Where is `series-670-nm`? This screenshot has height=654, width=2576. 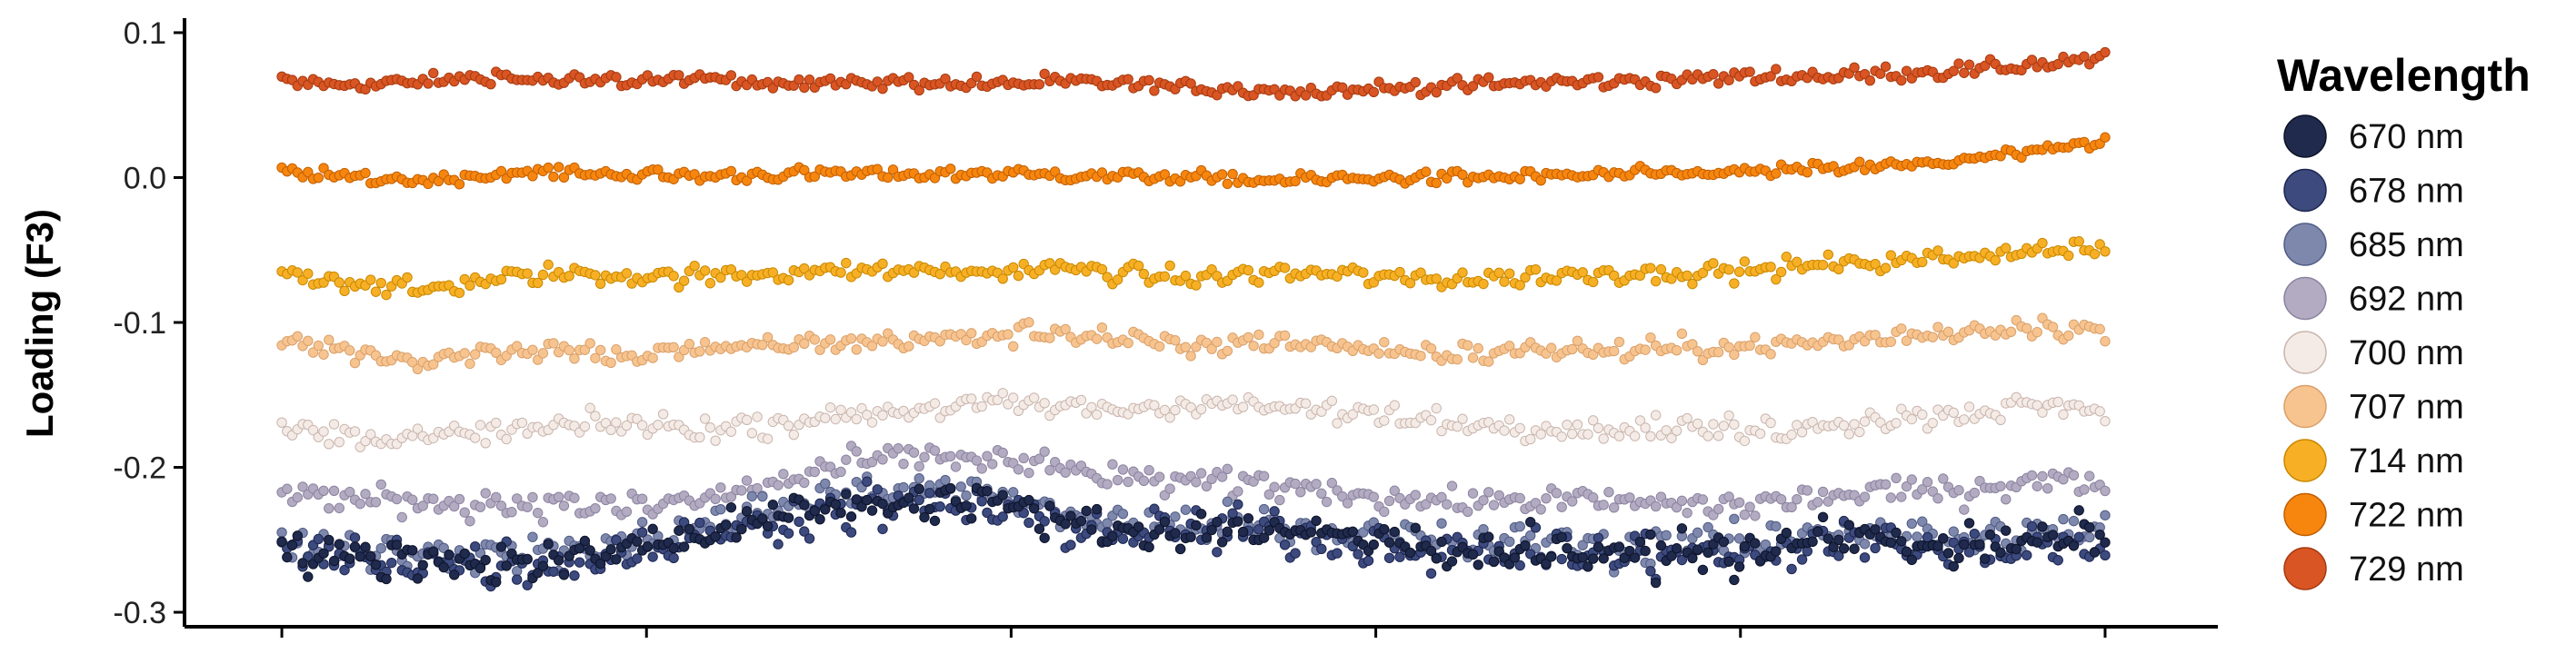
series-670-nm is located at coordinates (1193, 536).